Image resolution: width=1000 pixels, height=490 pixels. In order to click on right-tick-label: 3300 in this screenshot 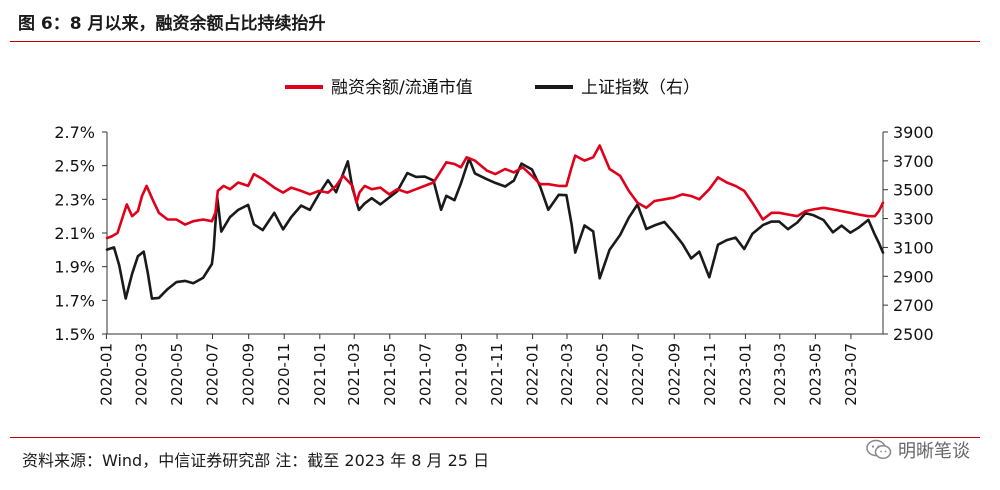, I will do `click(913, 219)`.